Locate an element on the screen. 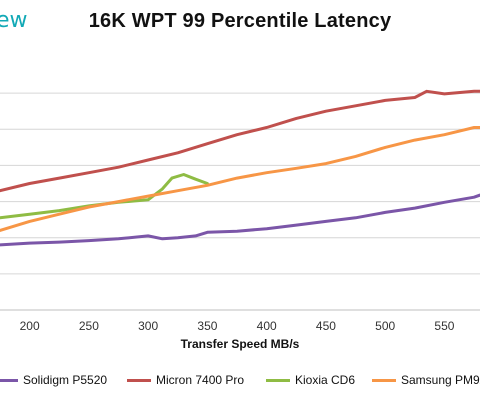 The height and width of the screenshot is (401, 480). x-axis-label: Transfer Speed MB/s is located at coordinates (240, 344).